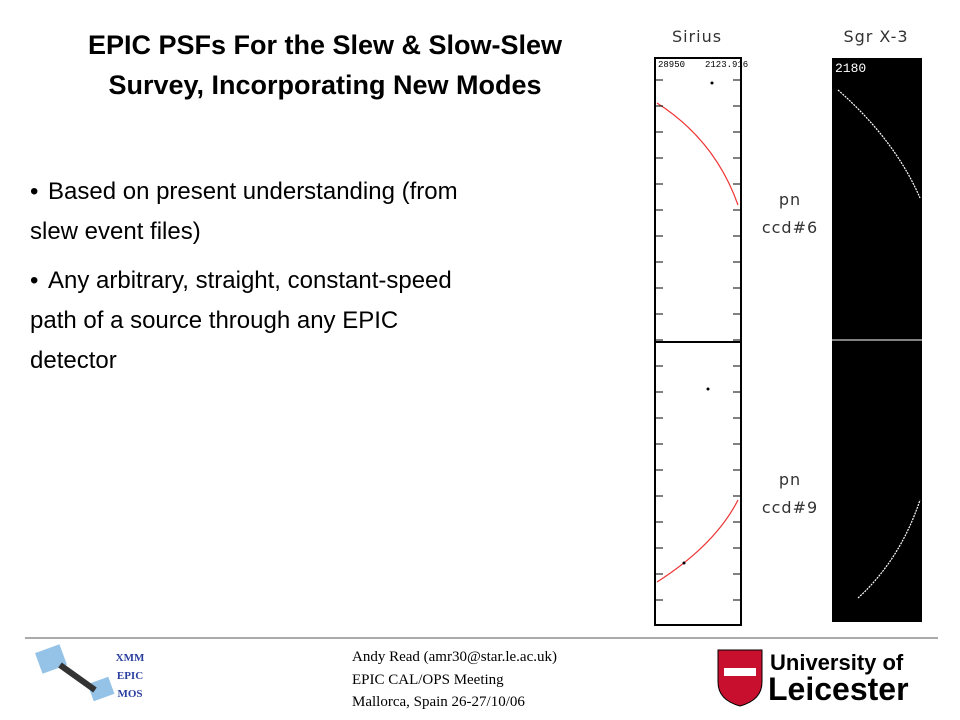 The width and height of the screenshot is (960, 720). I want to click on image-label: 2180, so click(850, 68).